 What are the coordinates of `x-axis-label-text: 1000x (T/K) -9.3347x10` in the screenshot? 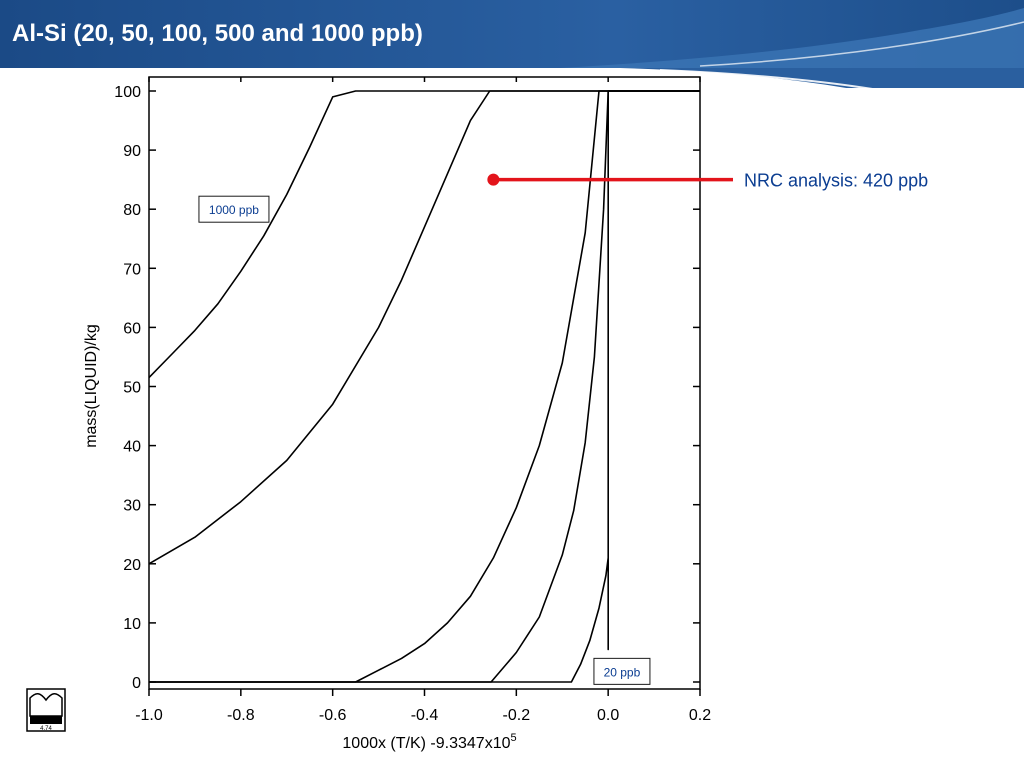 It's located at (426, 743).